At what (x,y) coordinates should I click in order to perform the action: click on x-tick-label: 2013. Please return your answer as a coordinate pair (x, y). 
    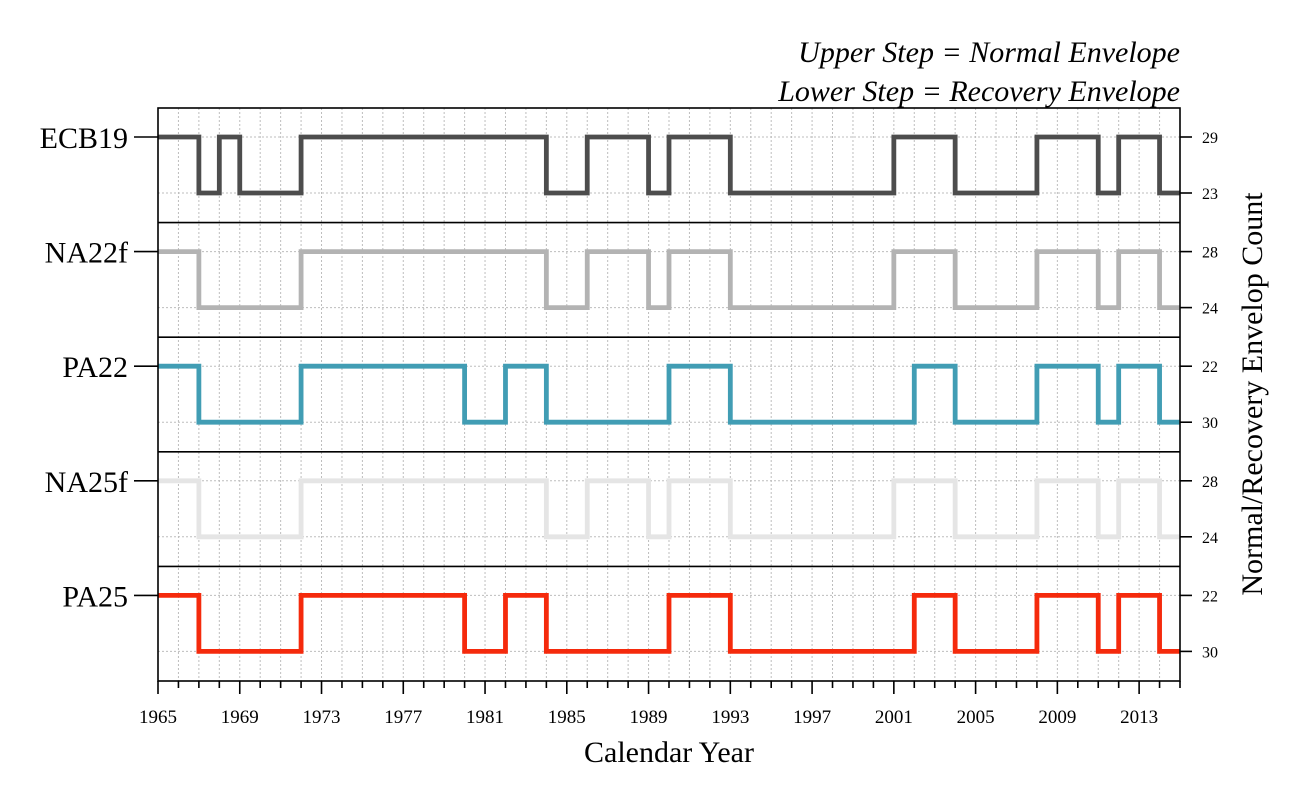
    Looking at the image, I should click on (1139, 717).